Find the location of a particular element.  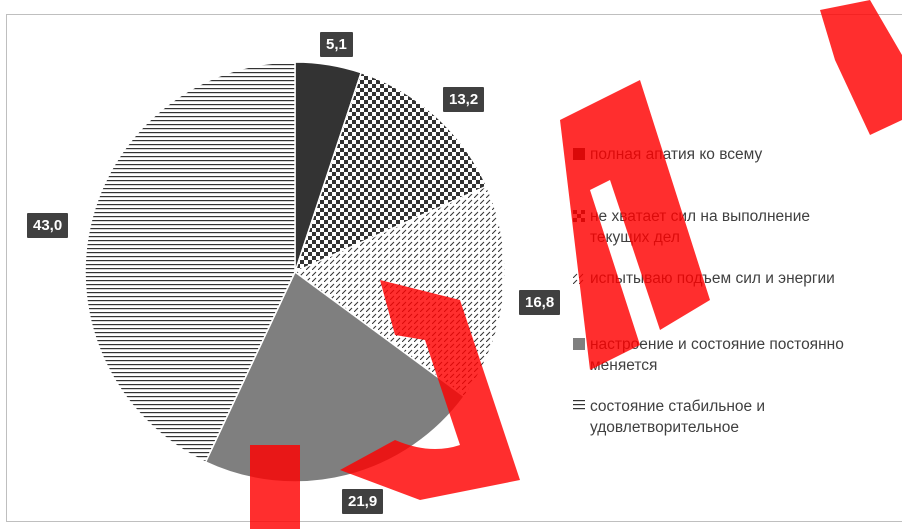

data-label: 16,8 is located at coordinates (540, 302).